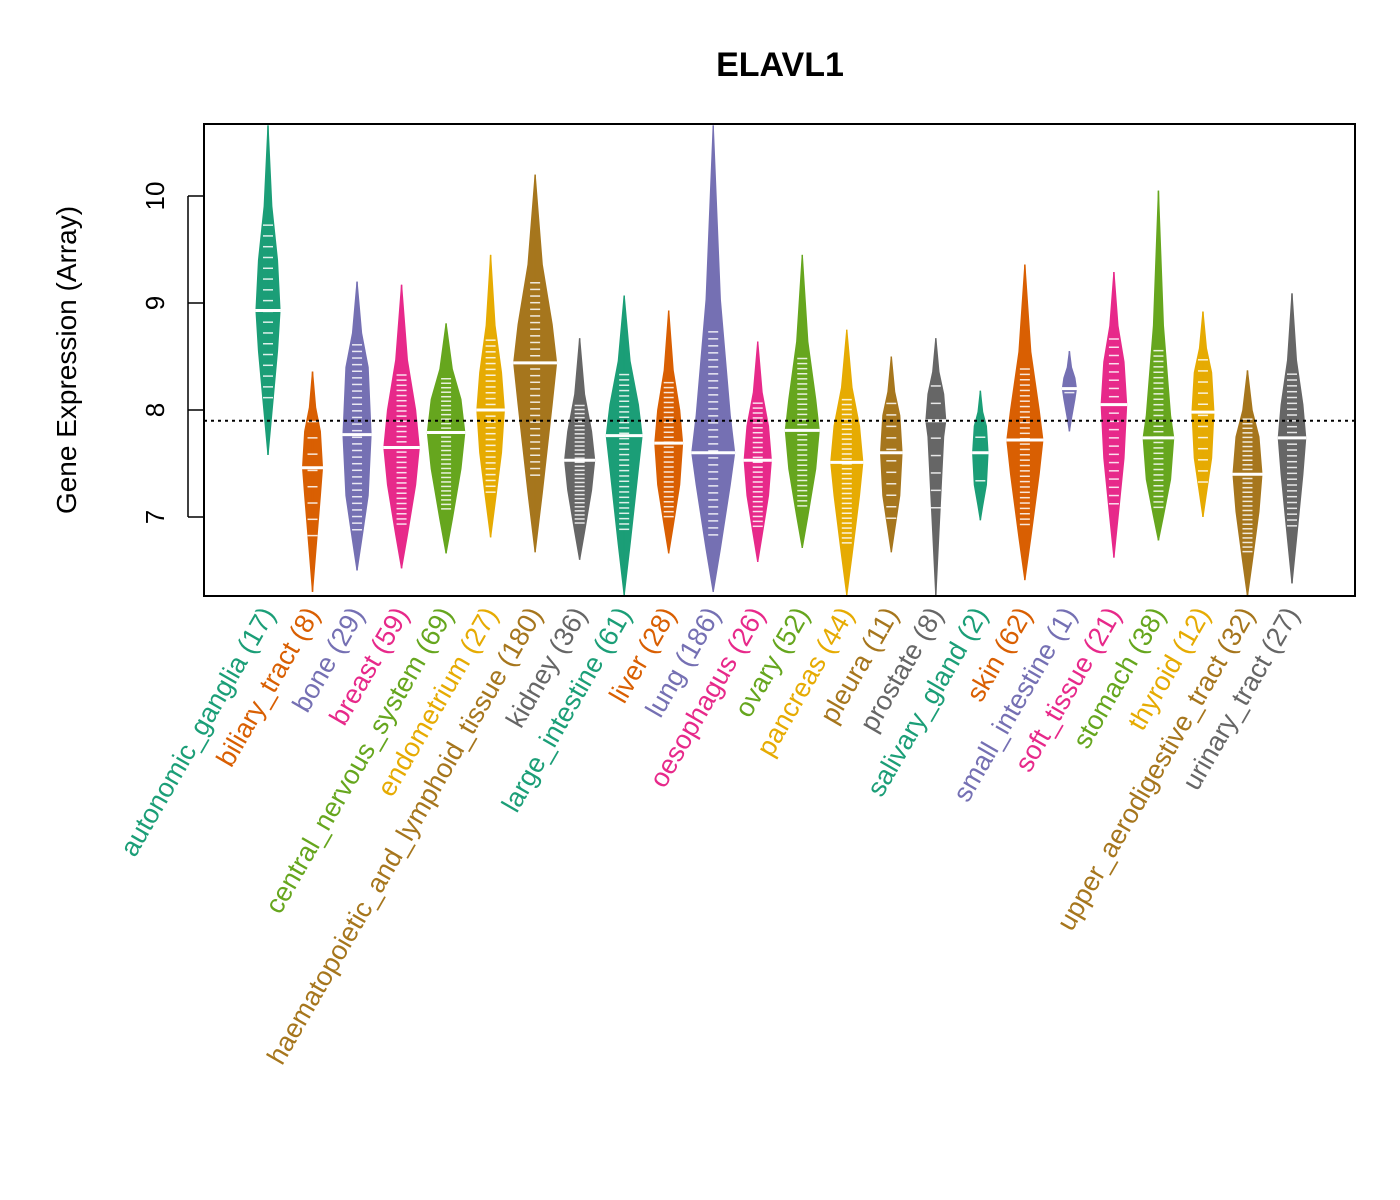 This screenshot has height=1200, width=1400. What do you see at coordinates (66, 360) in the screenshot?
I see `y-axis-label: Gene Expression (Array)` at bounding box center [66, 360].